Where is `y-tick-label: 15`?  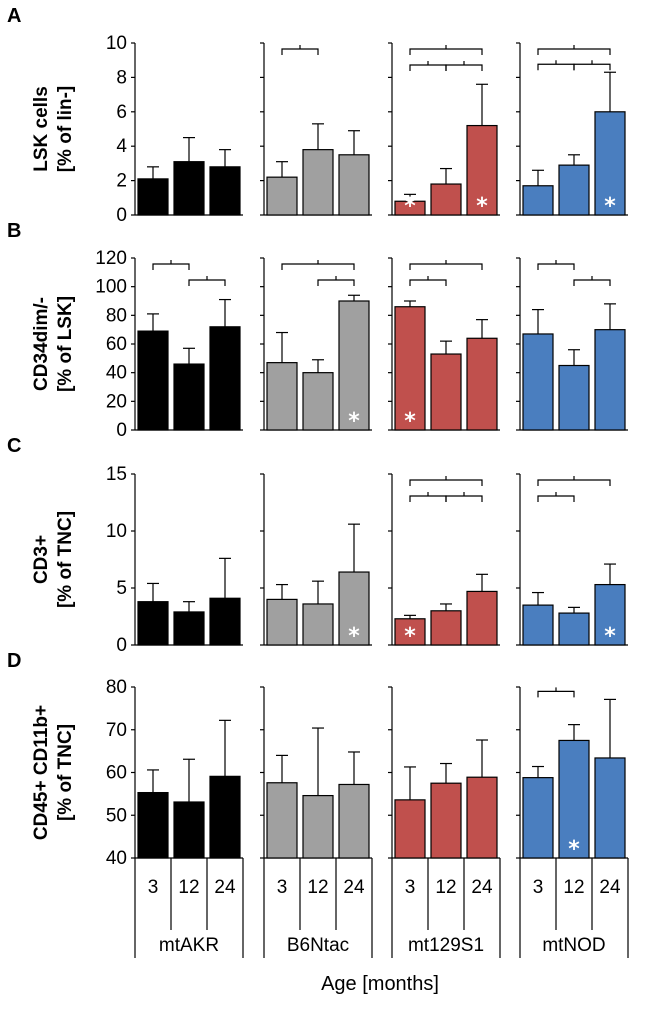
y-tick-label: 15 is located at coordinates (116, 474).